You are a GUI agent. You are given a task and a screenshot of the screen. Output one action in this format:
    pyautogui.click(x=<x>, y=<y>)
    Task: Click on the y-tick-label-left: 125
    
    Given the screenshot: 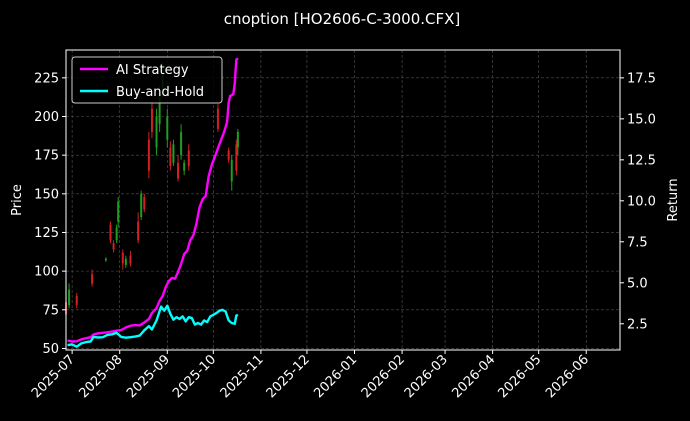 What is the action you would take?
    pyautogui.click(x=46, y=233)
    